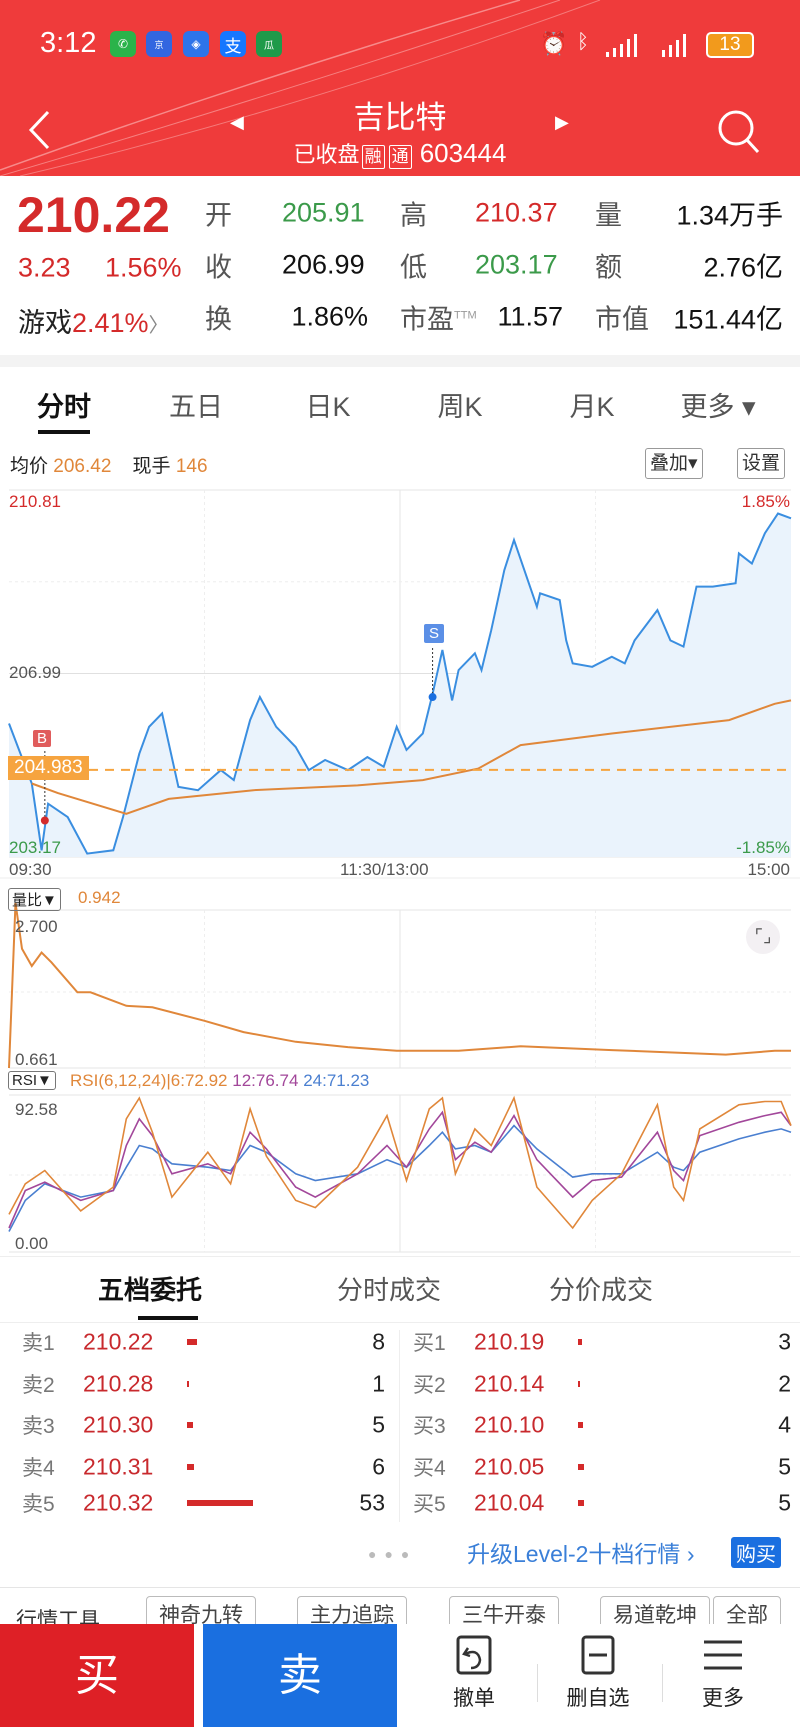 This screenshot has width=800, height=1727. What do you see at coordinates (761, 463) in the screenshot?
I see `settings-button: 设置` at bounding box center [761, 463].